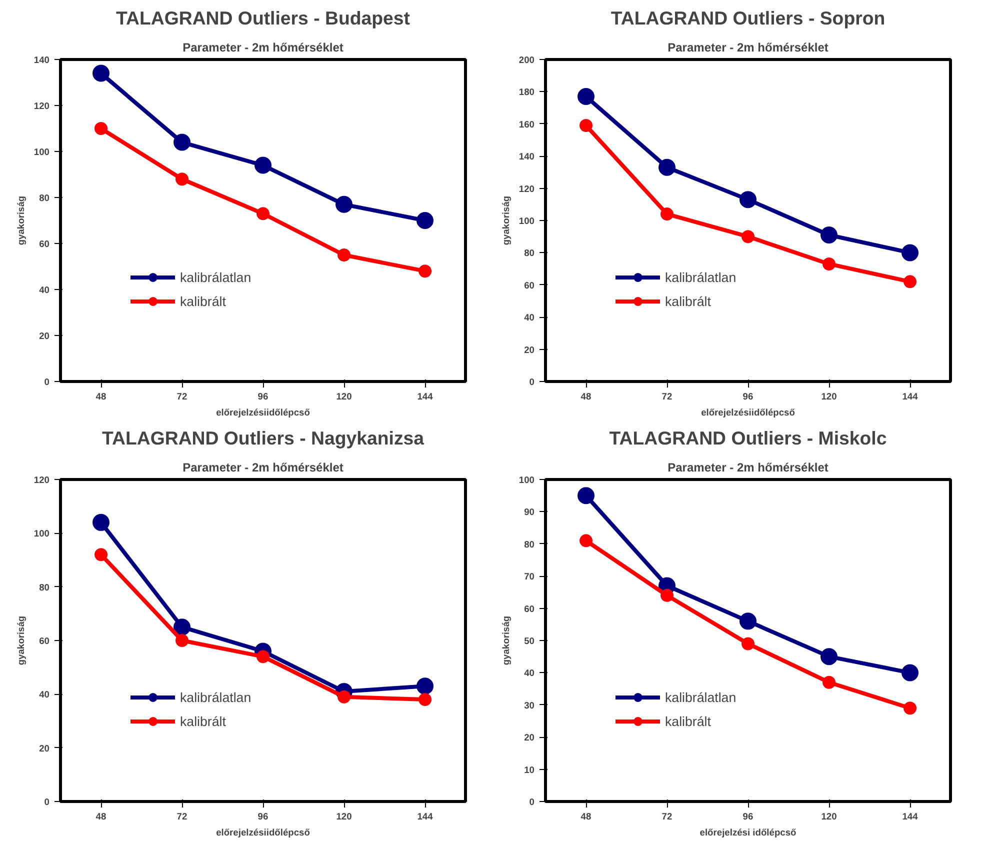 This screenshot has width=989, height=861. Describe the element at coordinates (526, 124) in the screenshot. I see `y-tick-label: 160` at that location.